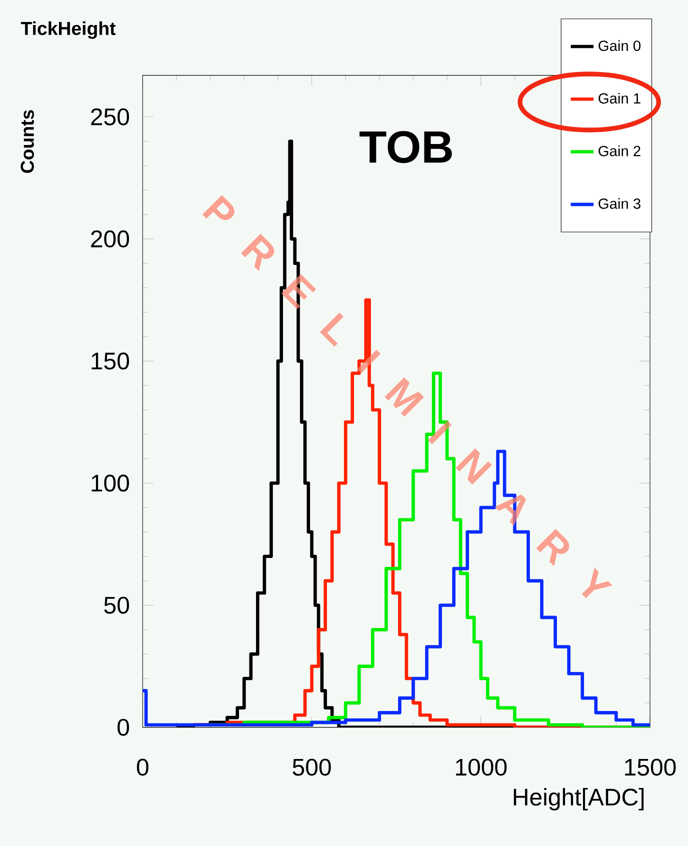 Image resolution: width=688 pixels, height=846 pixels. Describe the element at coordinates (619, 98) in the screenshot. I see `legend-label: Gain 1` at that location.